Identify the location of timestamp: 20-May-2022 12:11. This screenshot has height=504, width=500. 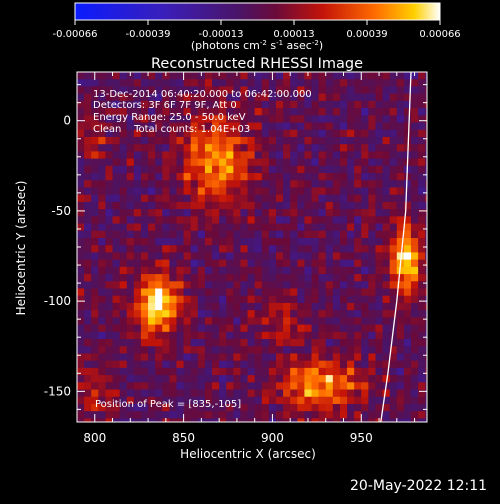
(419, 486).